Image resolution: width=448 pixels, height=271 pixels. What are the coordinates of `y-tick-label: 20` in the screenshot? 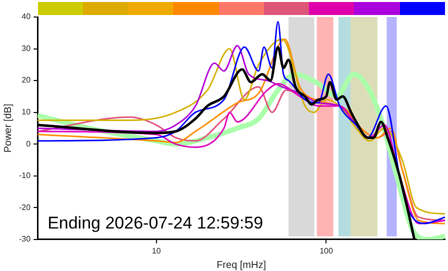 It's located at (27, 80).